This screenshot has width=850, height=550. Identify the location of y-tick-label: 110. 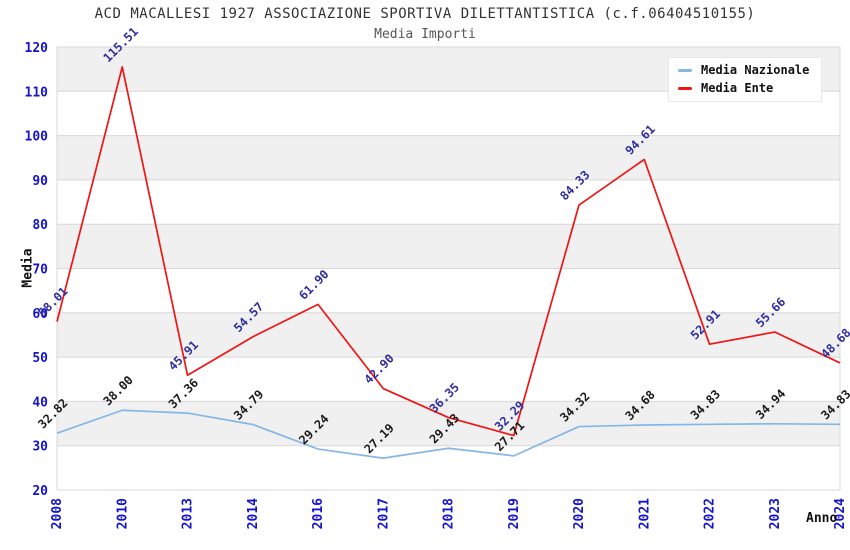
(37, 92).